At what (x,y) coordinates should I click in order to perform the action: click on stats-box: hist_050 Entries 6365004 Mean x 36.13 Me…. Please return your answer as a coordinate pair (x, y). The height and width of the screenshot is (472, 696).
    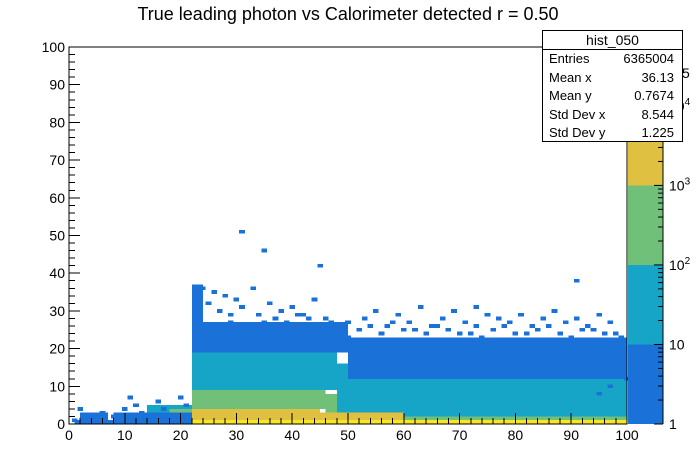
    Looking at the image, I should click on (612, 86).